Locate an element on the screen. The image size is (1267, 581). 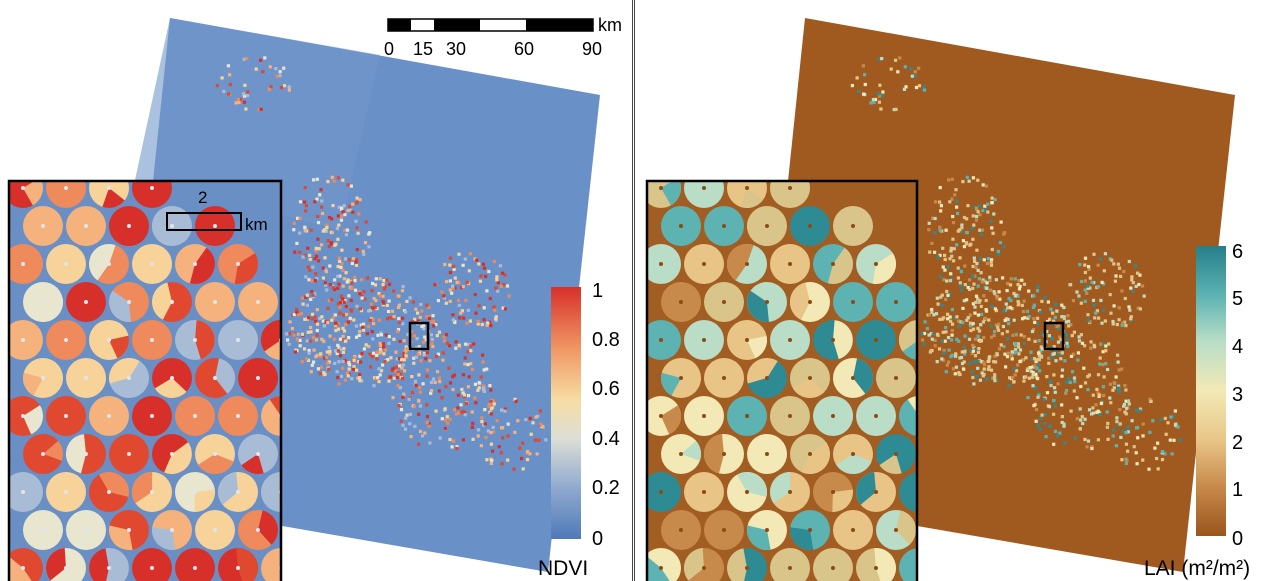
lai-tick-4: 4 is located at coordinates (1237, 347).